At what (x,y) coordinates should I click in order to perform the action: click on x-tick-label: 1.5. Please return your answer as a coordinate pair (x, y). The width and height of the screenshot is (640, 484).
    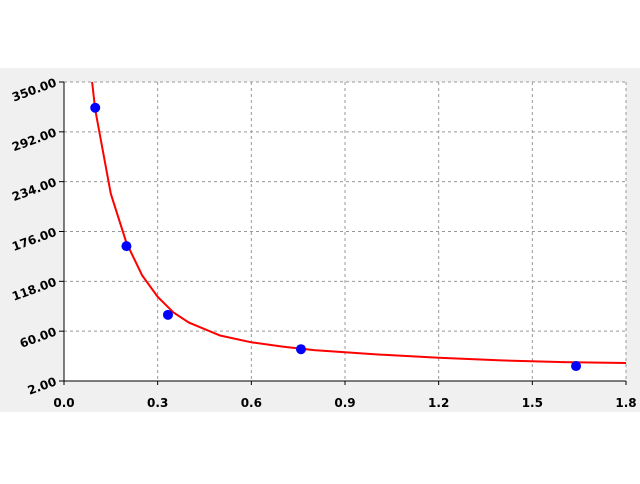
    Looking at the image, I should click on (532, 403).